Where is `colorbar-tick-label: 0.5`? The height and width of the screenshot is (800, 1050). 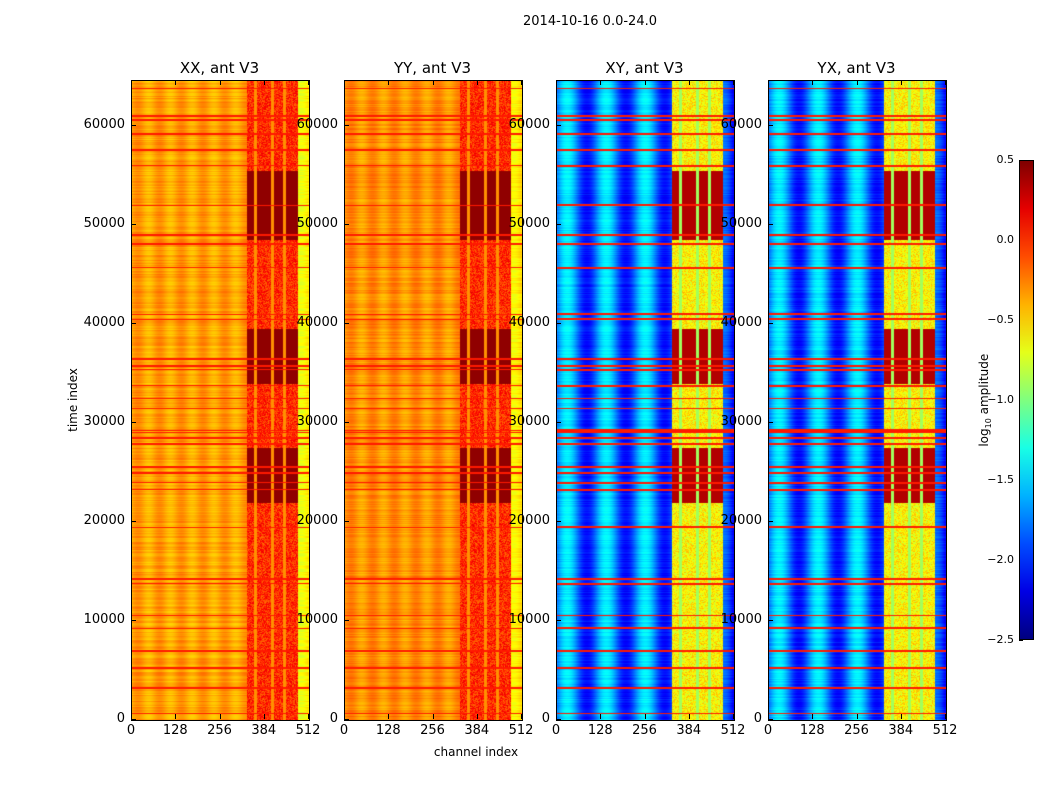 colorbar-tick-label: 0.5 is located at coordinates (1005, 159).